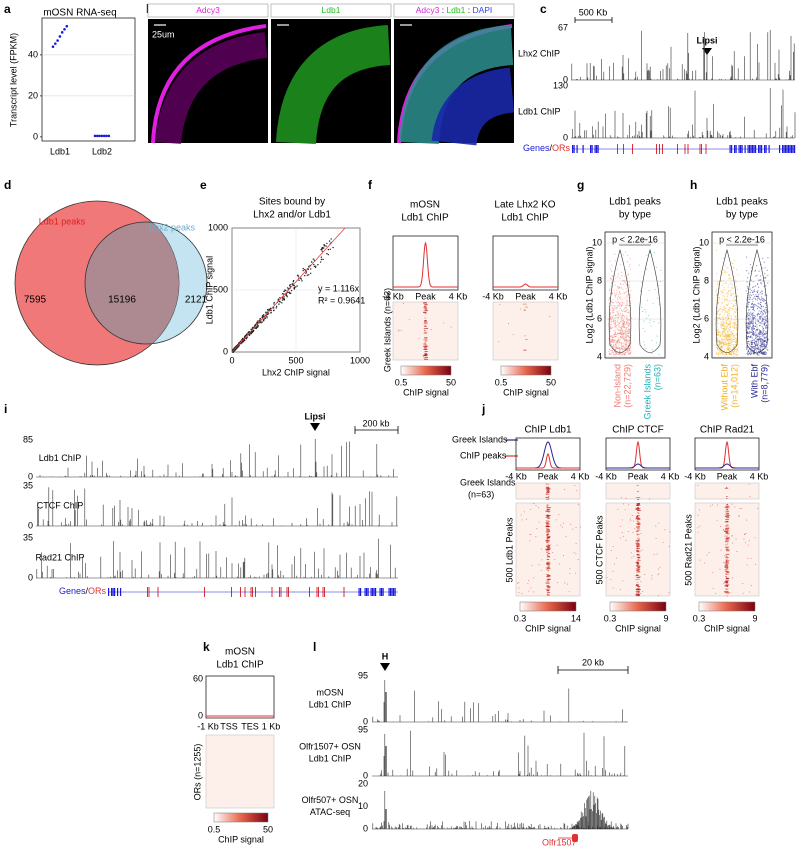 The image size is (800, 848). Describe the element at coordinates (665, 618) in the screenshot. I see `colorbar-tick: 9` at that location.